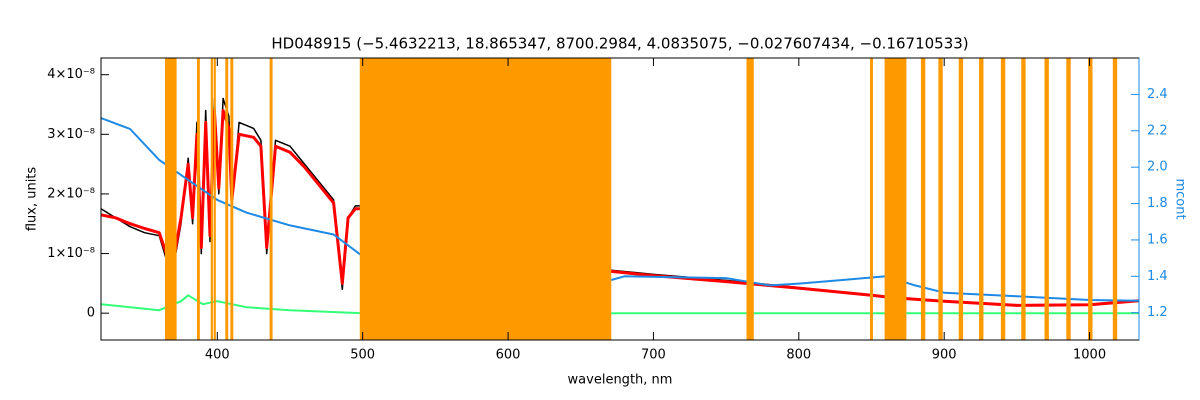 This screenshot has height=400, width=1200. Describe the element at coordinates (653, 355) in the screenshot. I see `x-tick-label: 700` at that location.